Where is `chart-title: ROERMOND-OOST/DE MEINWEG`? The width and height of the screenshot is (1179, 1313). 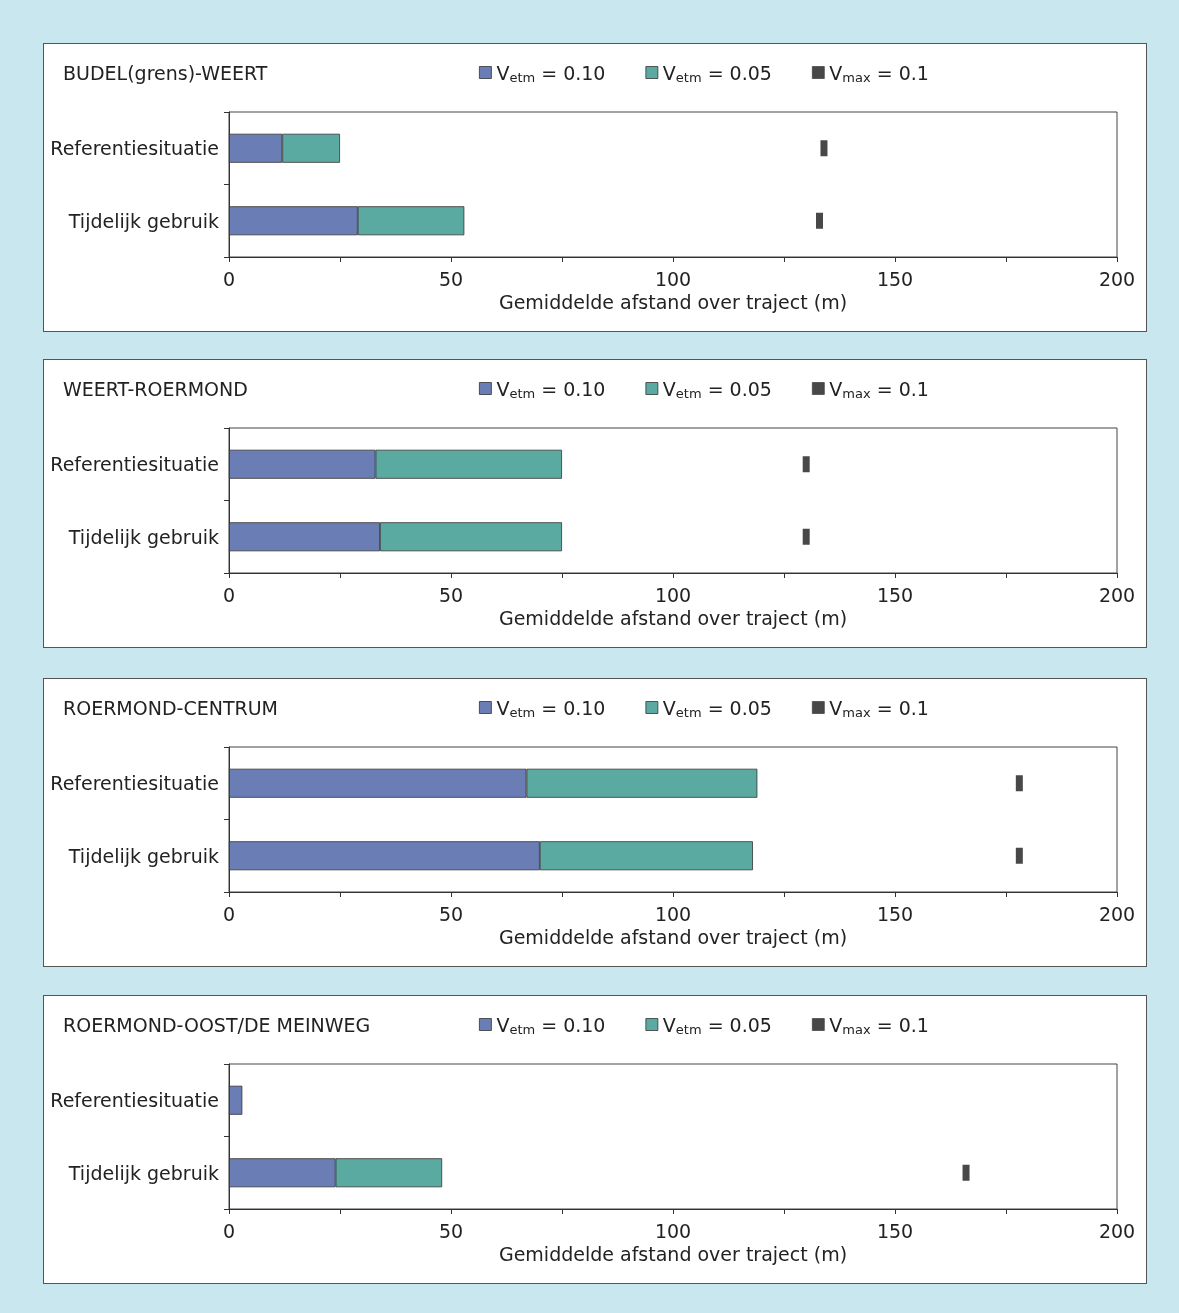
chart-title: ROERMOND-OOST/DE MEINWEG is located at coordinates (217, 1024).